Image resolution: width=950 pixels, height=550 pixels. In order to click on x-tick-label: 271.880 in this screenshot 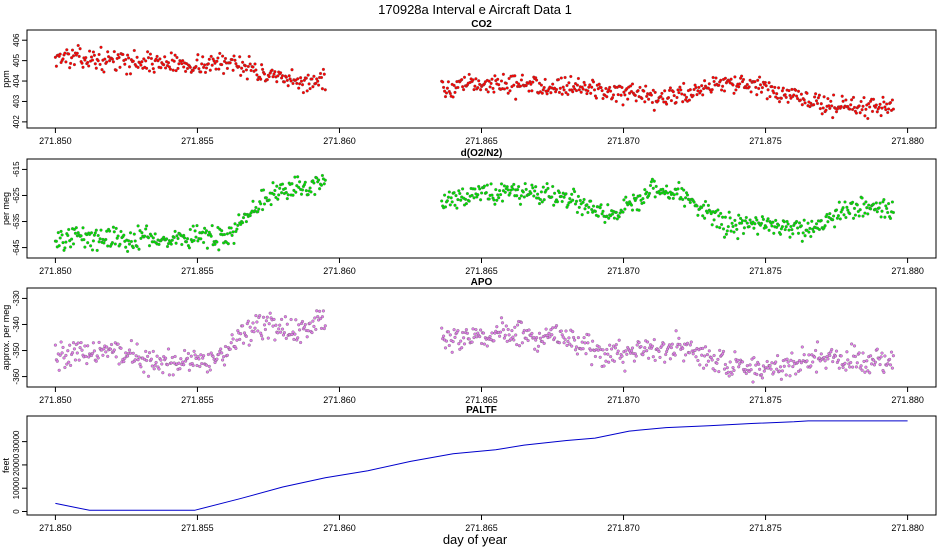, I will do `click(907, 271)`.